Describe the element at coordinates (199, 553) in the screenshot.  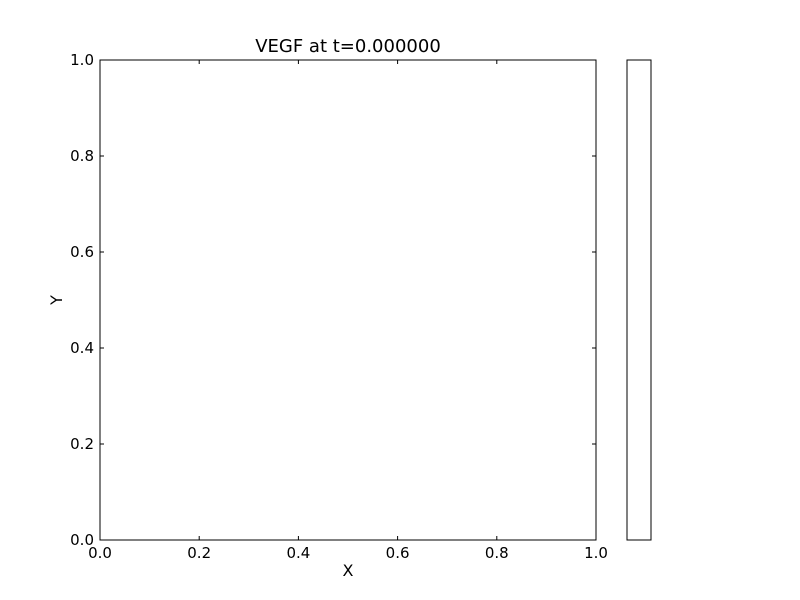
I see `x-tick-label: 0.2` at that location.